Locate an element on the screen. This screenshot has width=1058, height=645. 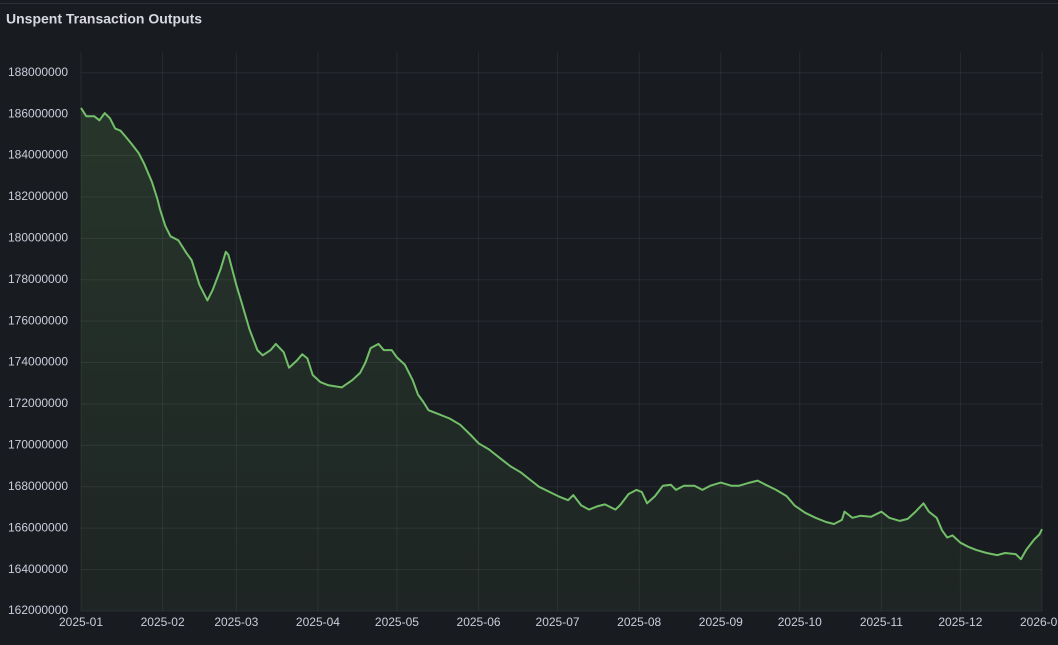
y-tick-label: 170000000 is located at coordinates (38, 445).